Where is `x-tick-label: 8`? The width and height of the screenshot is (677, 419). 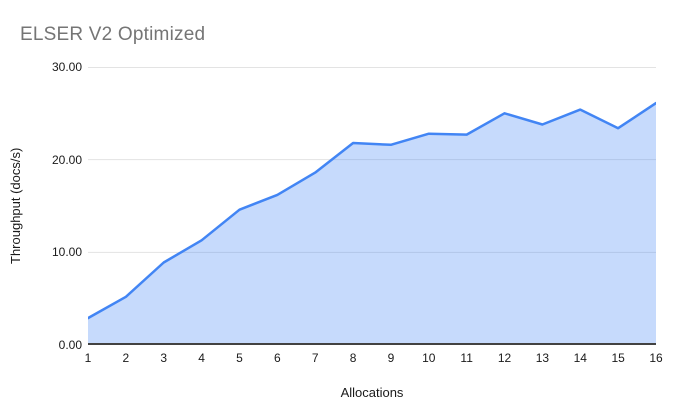 x-tick-label: 8 is located at coordinates (353, 358).